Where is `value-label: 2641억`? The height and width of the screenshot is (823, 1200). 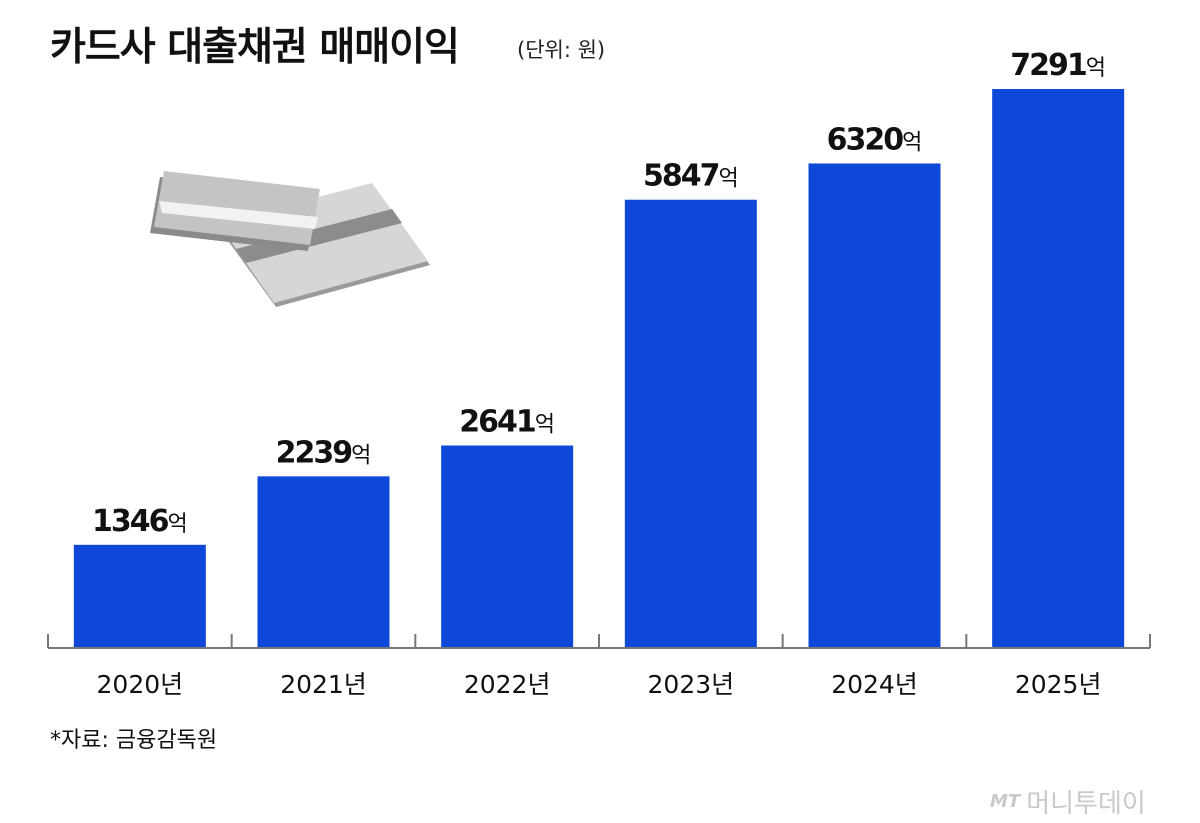
value-label: 2641억 is located at coordinates (507, 422).